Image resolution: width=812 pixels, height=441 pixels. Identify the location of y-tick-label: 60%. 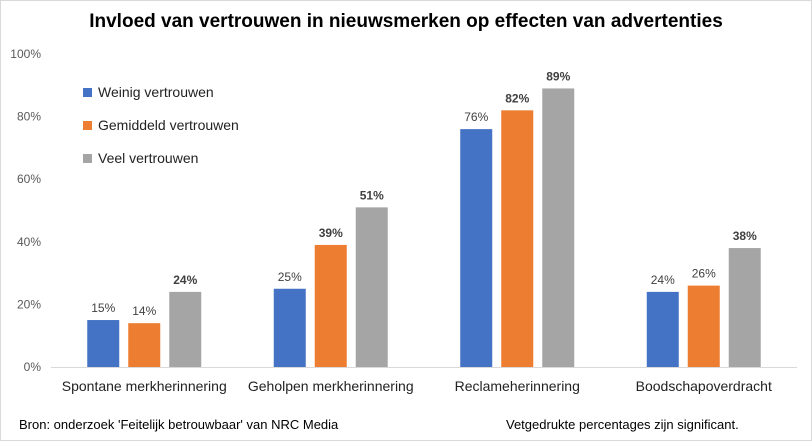
(29, 179).